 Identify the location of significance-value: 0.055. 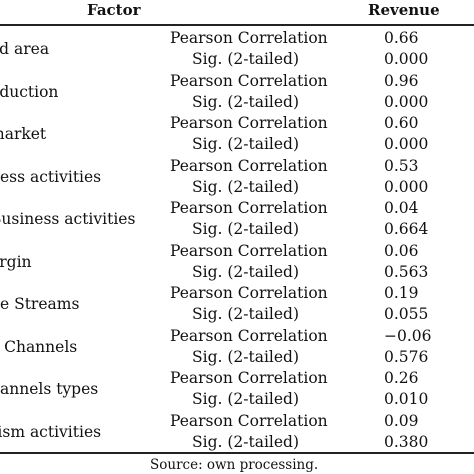
(406, 314).